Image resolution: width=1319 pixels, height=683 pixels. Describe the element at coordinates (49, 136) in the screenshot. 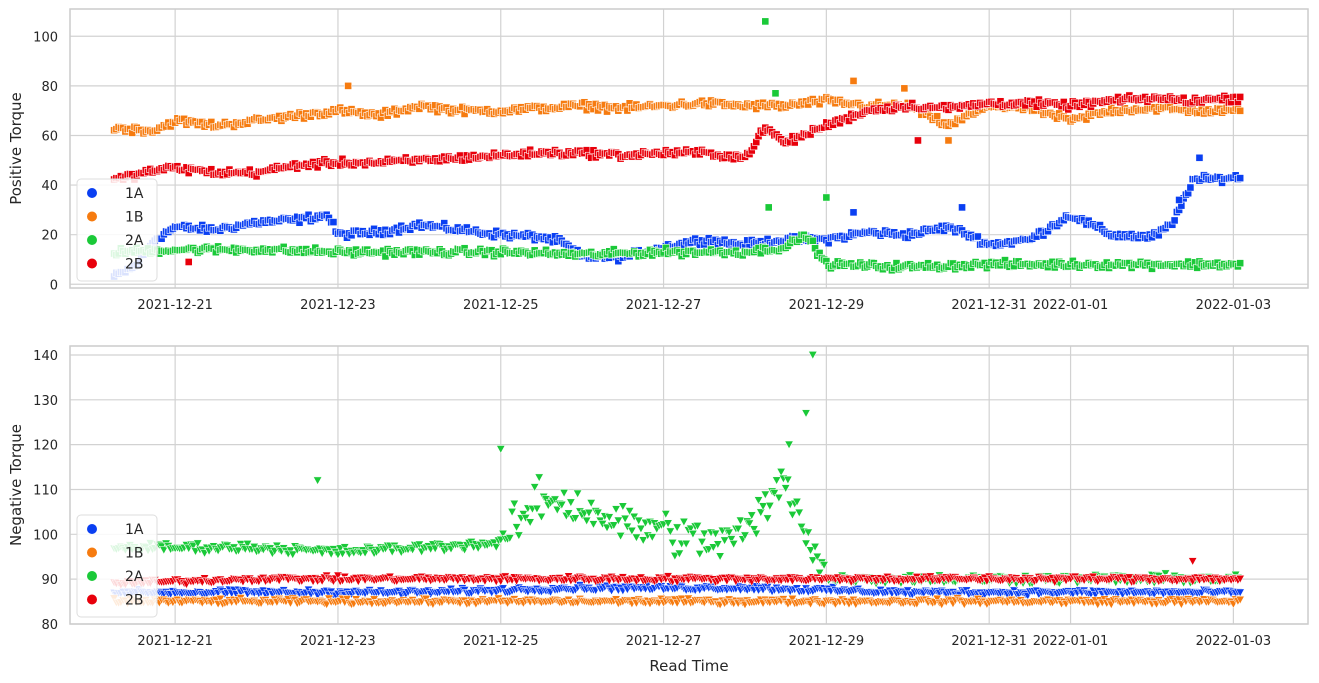

I see `y-tick-label: 60` at that location.